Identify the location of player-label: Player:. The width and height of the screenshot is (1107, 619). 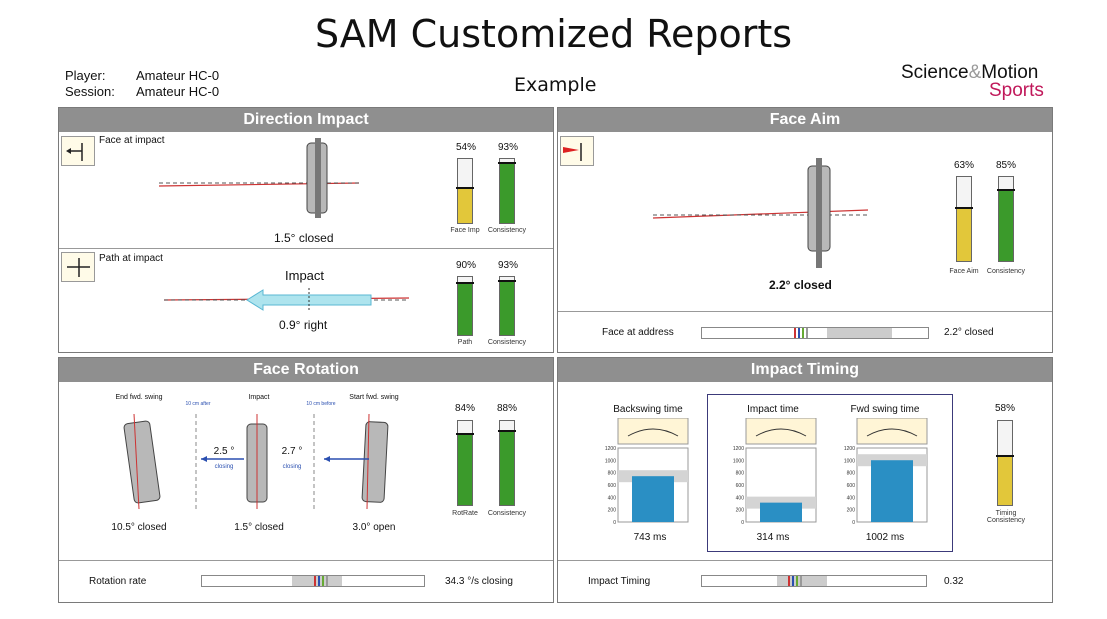
(85, 75).